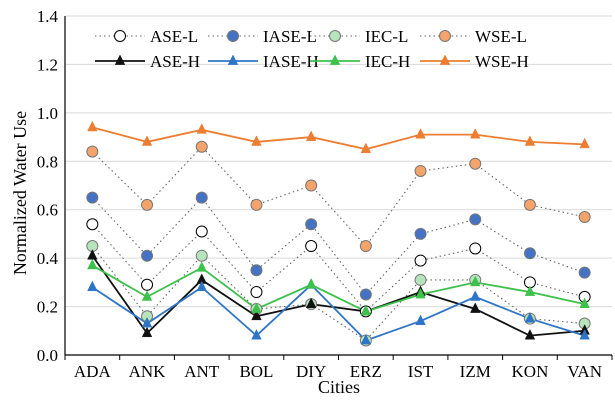 The height and width of the screenshot is (400, 615). What do you see at coordinates (360, 61) in the screenshot?
I see `legend-item: IEC-H` at bounding box center [360, 61].